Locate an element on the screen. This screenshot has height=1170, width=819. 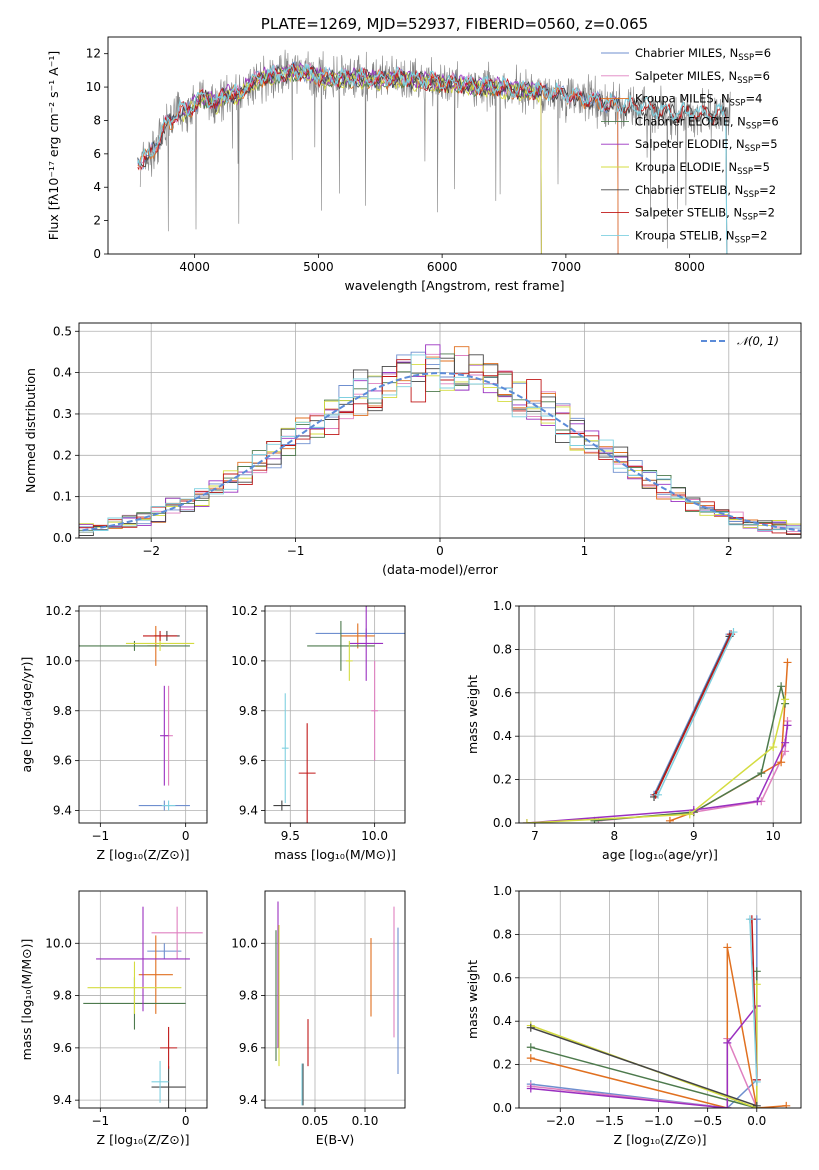
x-tick-label: −2 is located at coordinates (151, 551).